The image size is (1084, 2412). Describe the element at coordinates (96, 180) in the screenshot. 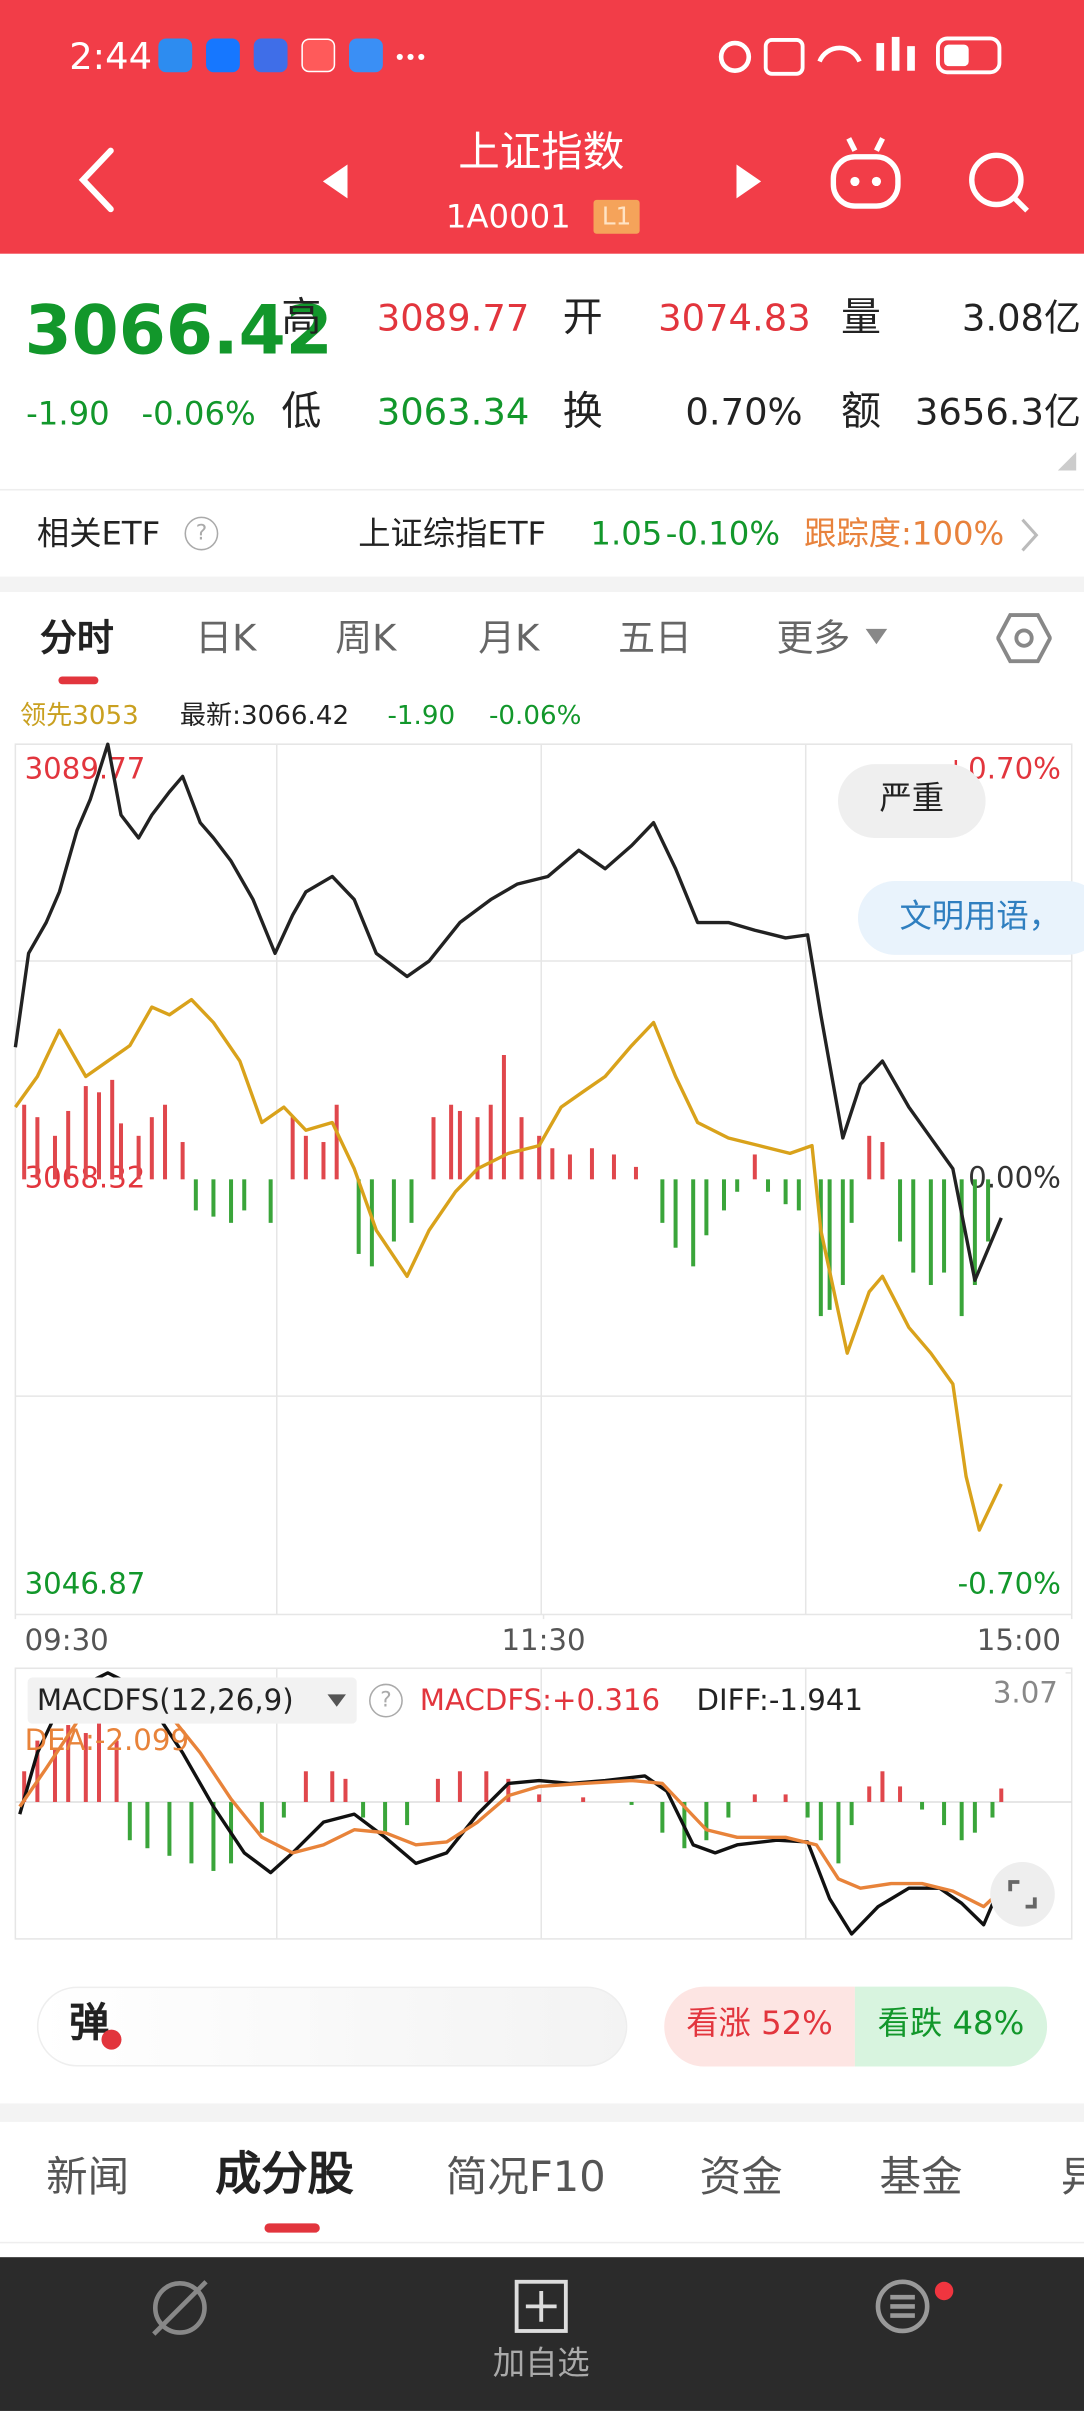

I see `back-button` at that location.